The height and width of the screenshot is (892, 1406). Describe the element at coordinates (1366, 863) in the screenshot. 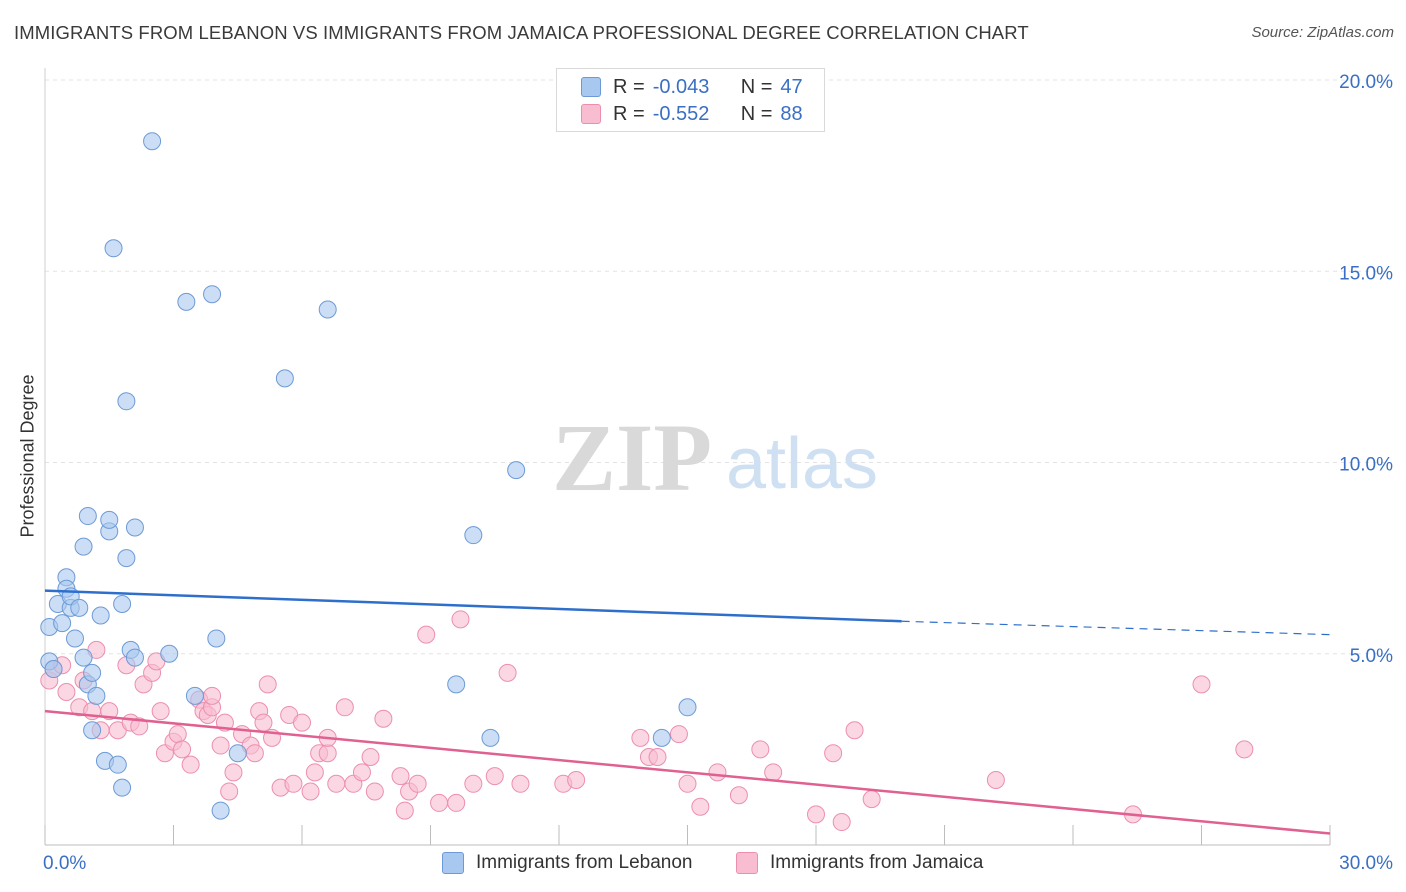

I see `x-tick-label: 30.0%` at that location.